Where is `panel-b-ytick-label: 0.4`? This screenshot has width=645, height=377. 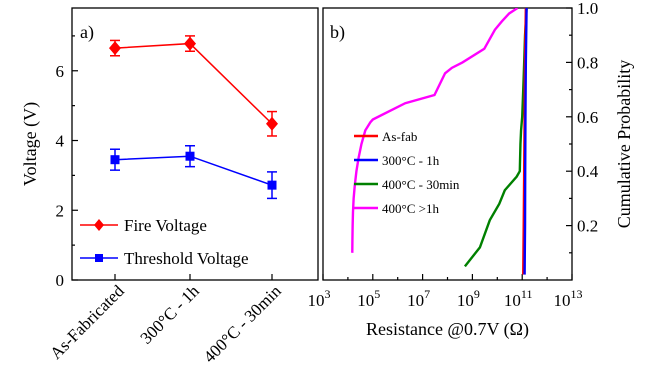 panel-b-ytick-label: 0.4 is located at coordinates (588, 171).